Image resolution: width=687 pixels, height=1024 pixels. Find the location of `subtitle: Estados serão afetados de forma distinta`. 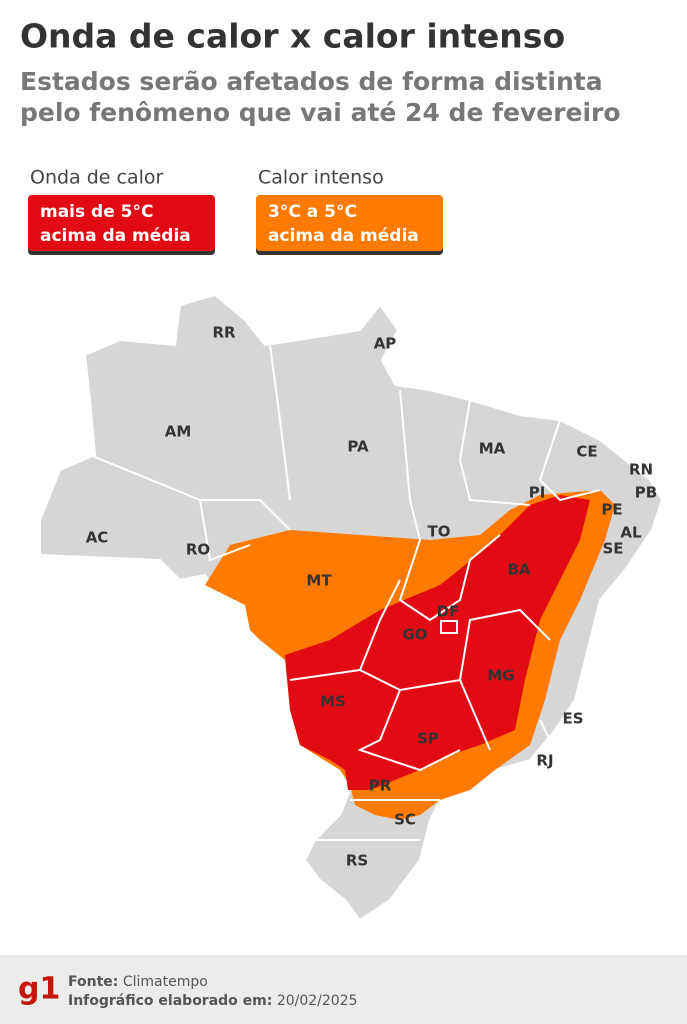

subtitle: Estados serão afetados de forma distinta is located at coordinates (311, 81).